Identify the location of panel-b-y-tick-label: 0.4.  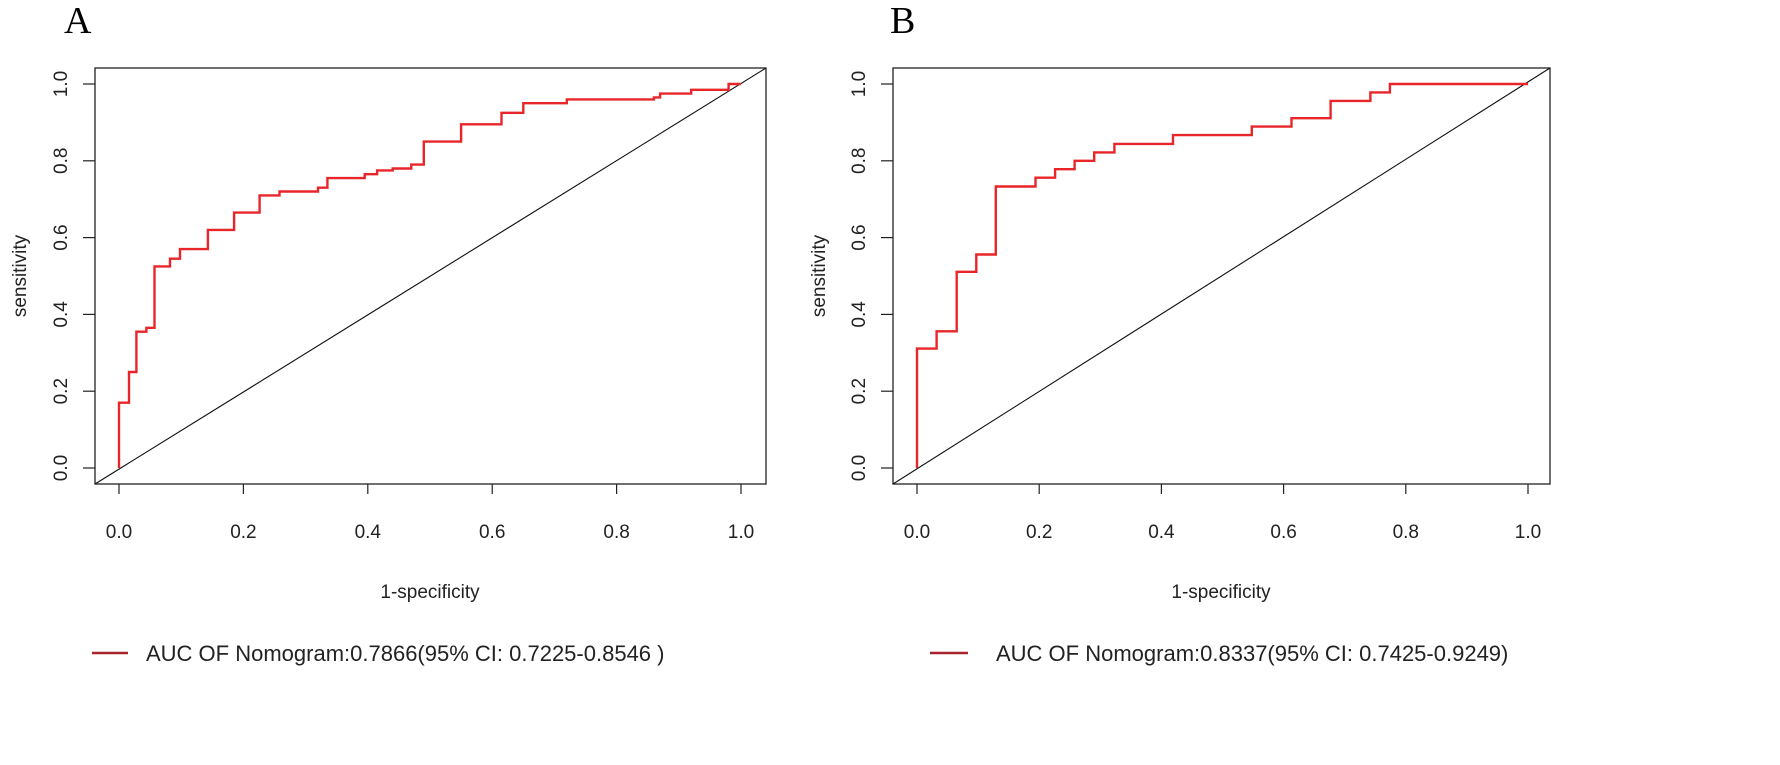
(859, 314).